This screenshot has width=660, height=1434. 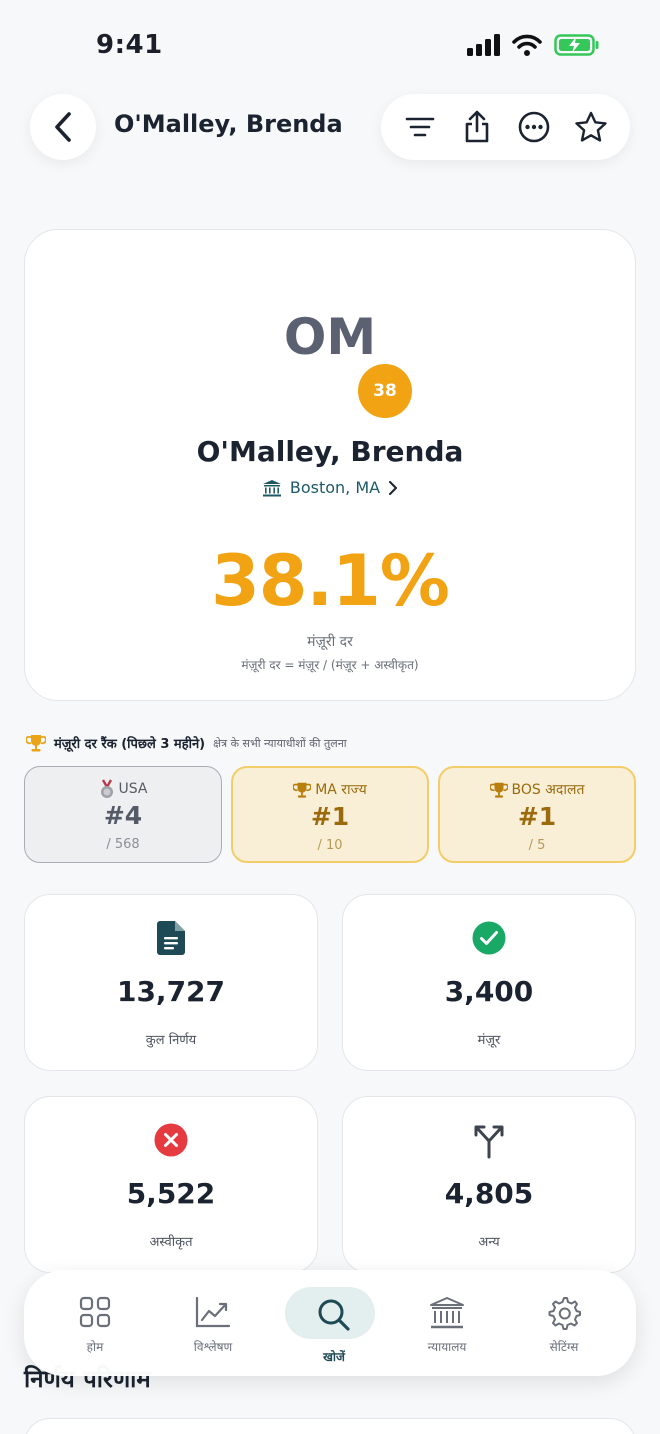 What do you see at coordinates (330, 642) in the screenshot?
I see `approval-rate-label: मंज़ूरी दर` at bounding box center [330, 642].